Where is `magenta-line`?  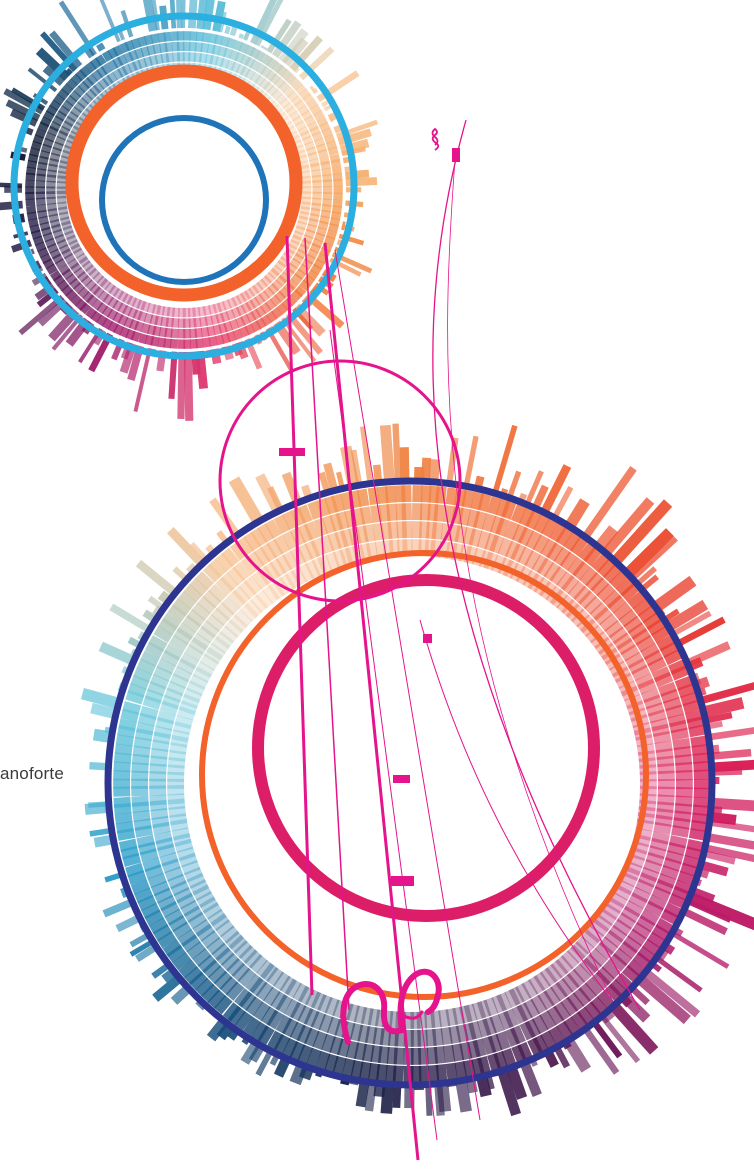 magenta-line is located at coordinates (327, 624).